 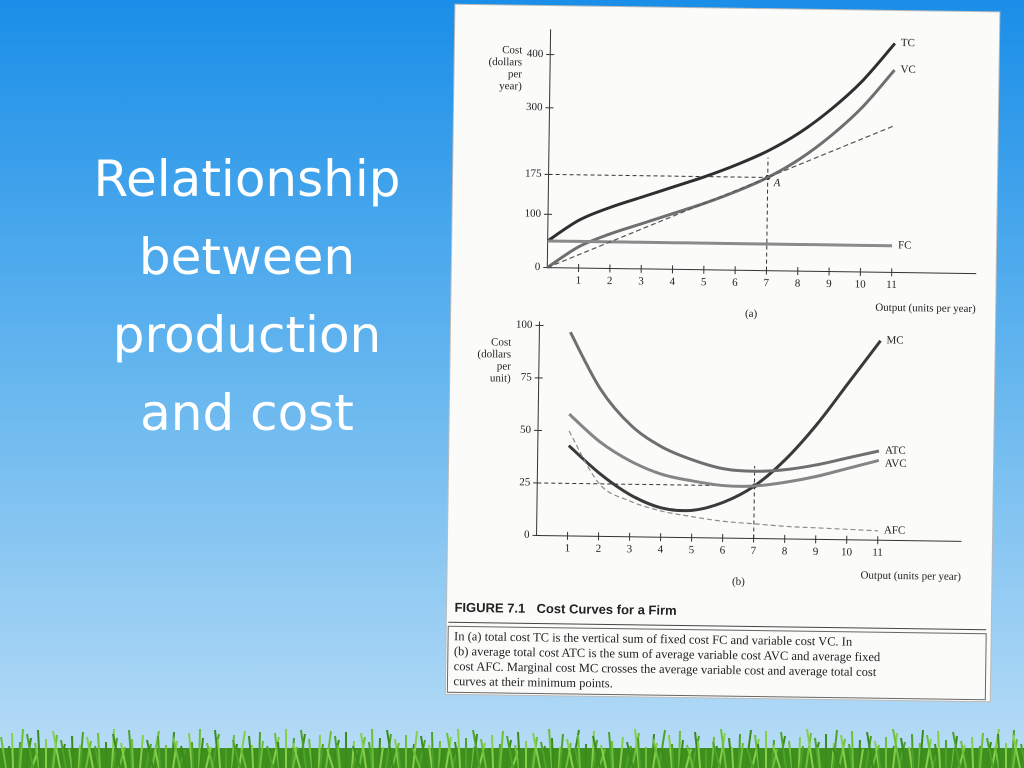 What do you see at coordinates (247, 296) in the screenshot?
I see `slide-title: Relationship between production and cost` at bounding box center [247, 296].